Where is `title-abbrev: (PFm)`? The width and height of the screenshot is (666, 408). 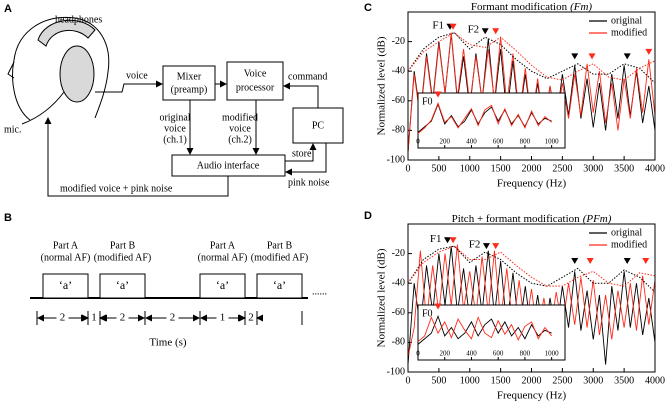 title-abbrev: (PFm) is located at coordinates (597, 219).